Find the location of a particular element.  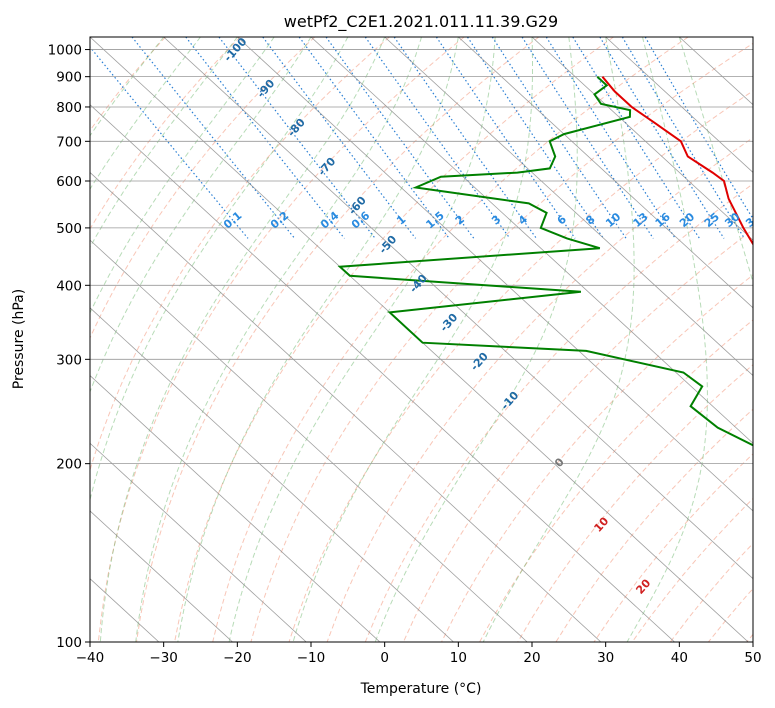

y-tick-label: 900 is located at coordinates (69, 78).